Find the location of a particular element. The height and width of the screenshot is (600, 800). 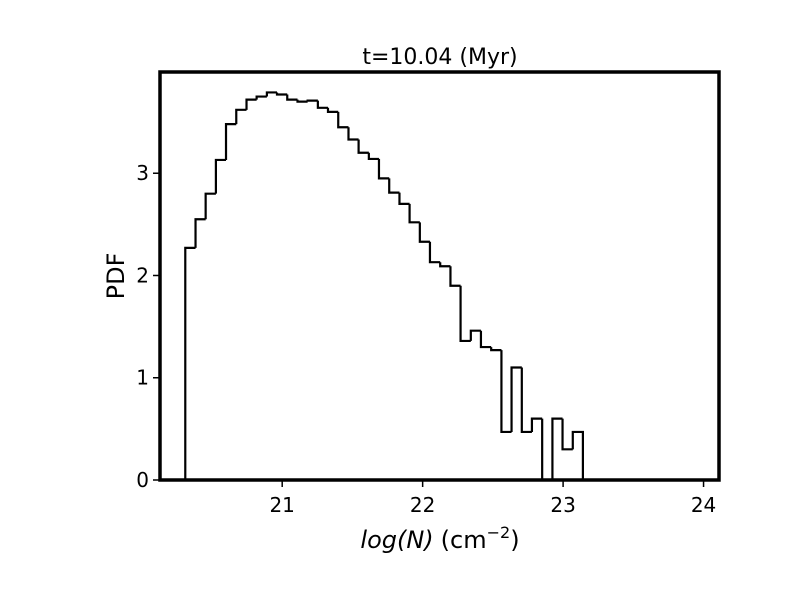

x-tick-label: 23 is located at coordinates (562, 505).